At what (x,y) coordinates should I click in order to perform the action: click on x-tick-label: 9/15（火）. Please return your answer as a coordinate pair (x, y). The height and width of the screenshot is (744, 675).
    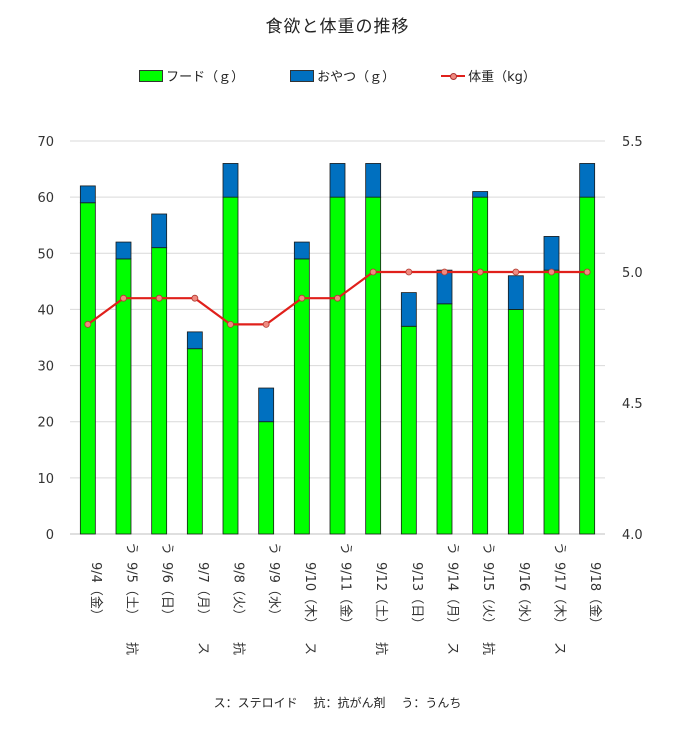
    Looking at the image, I should click on (487, 596).